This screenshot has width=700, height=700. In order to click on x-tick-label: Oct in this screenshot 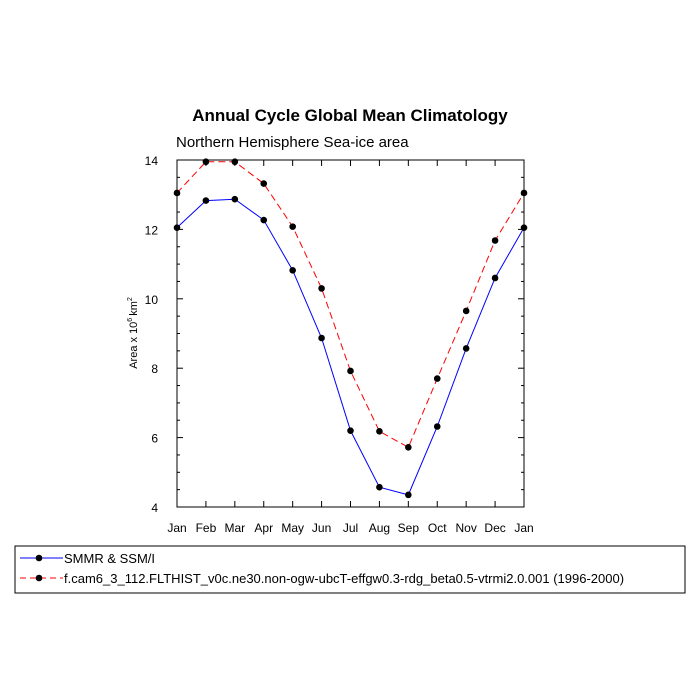, I will do `click(437, 528)`.